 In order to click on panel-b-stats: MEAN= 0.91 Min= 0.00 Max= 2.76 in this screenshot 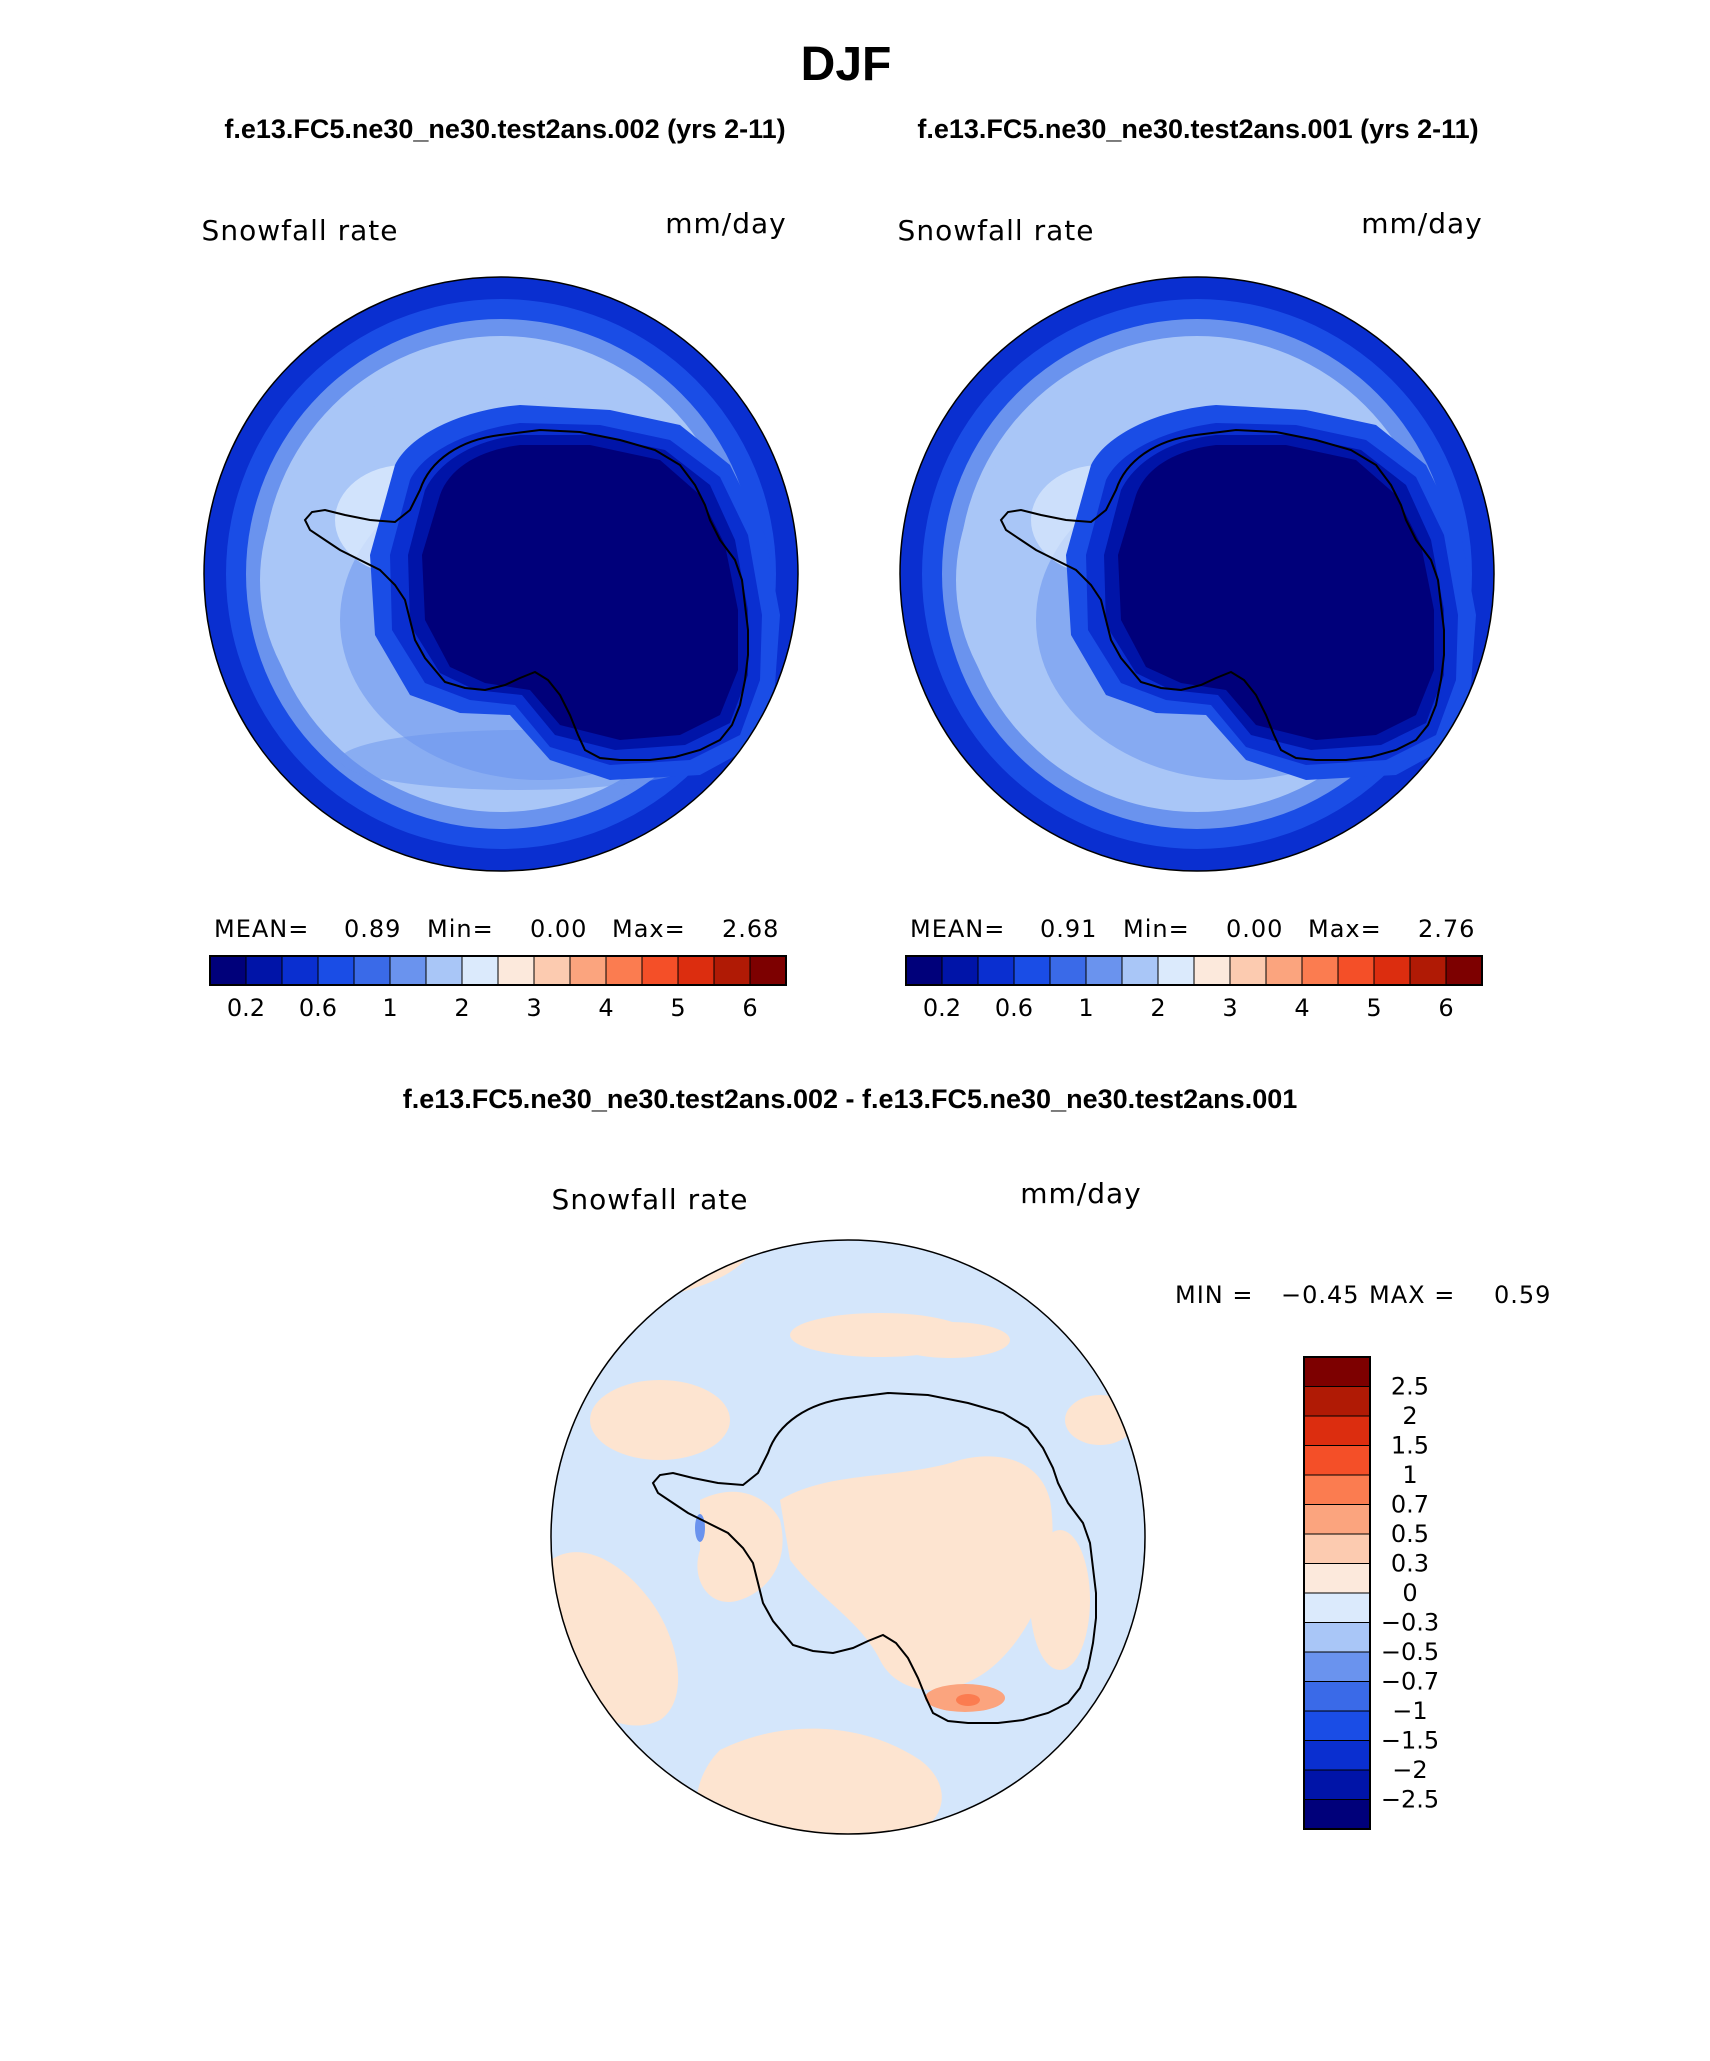, I will do `click(1192, 929)`.